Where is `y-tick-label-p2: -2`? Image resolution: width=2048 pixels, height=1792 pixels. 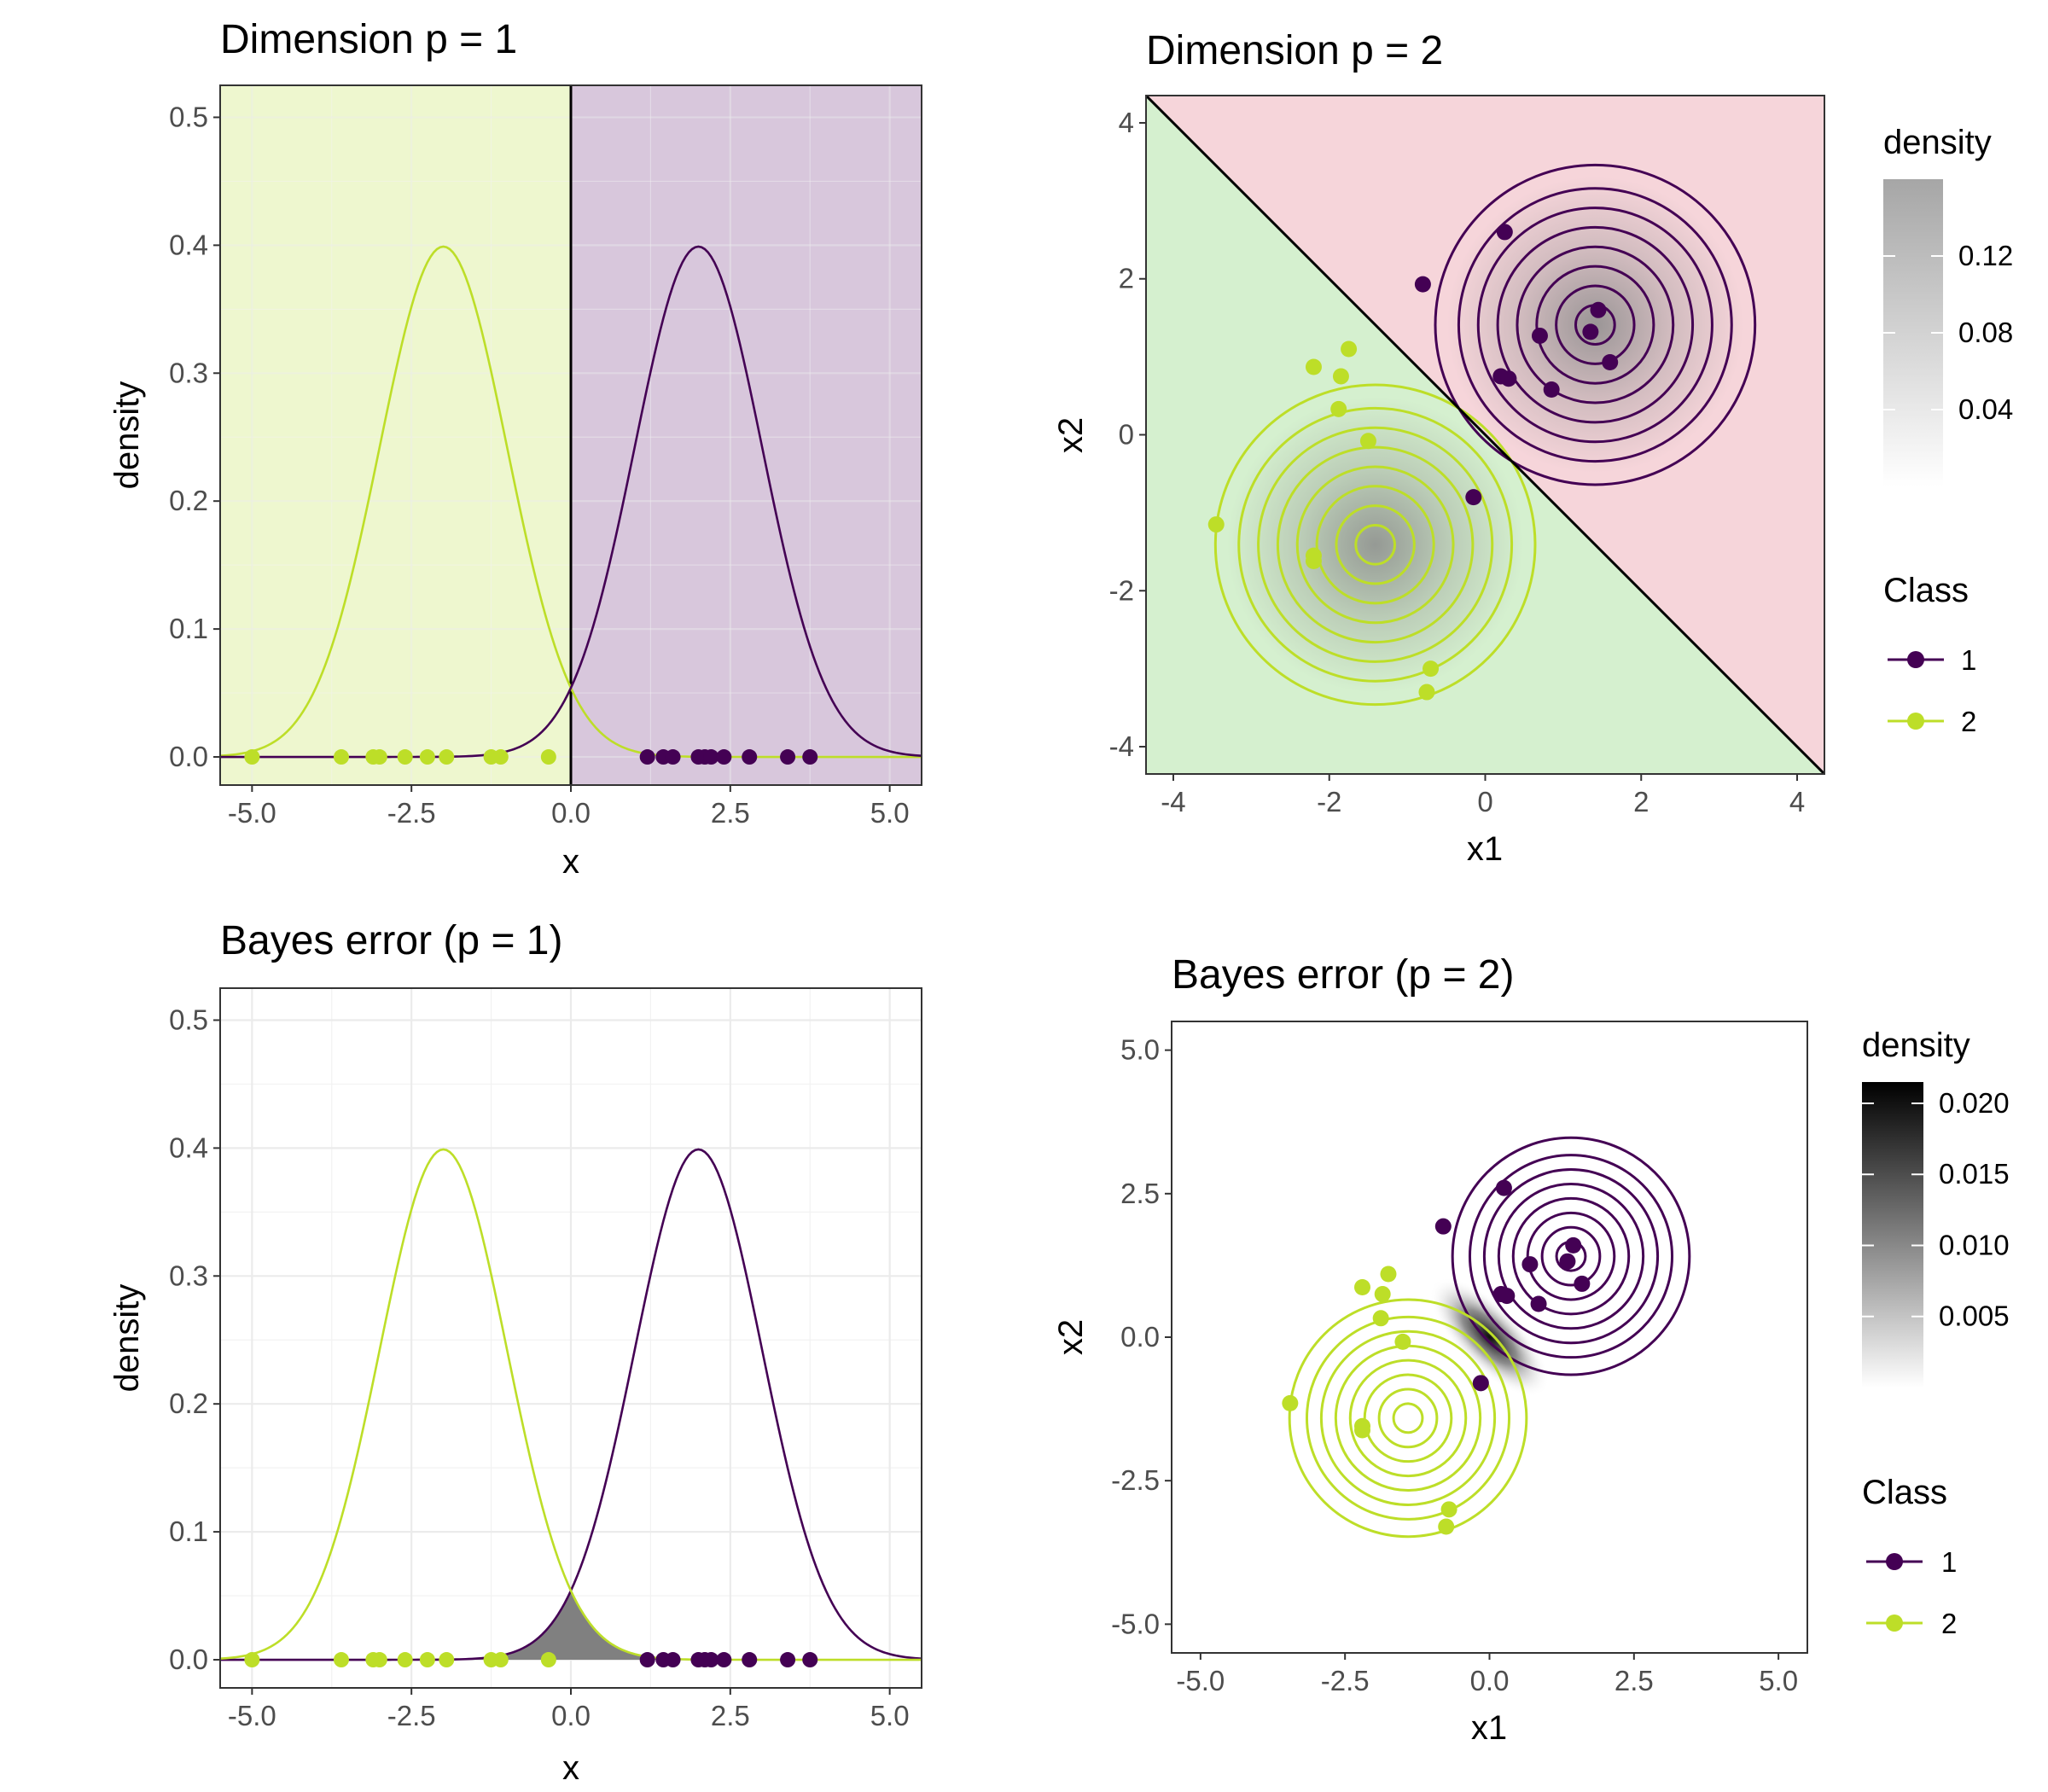 y-tick-label-p2: -2 is located at coordinates (1121, 590).